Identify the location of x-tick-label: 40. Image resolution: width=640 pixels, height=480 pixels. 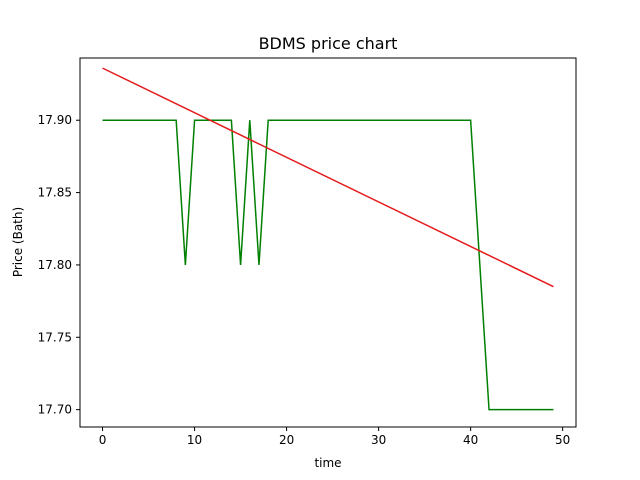
(470, 440).